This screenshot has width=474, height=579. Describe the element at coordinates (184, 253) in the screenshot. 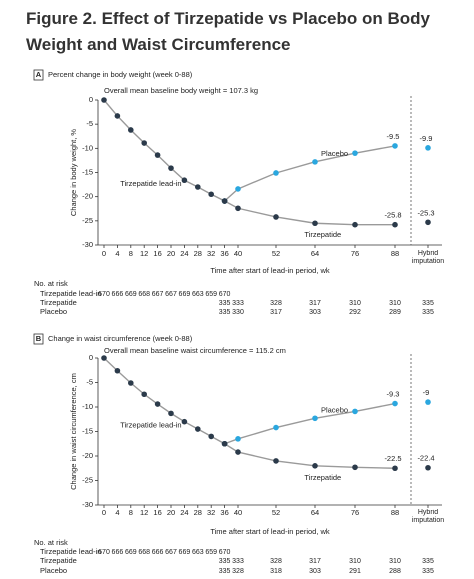

I see `x-tick-label: 24` at that location.